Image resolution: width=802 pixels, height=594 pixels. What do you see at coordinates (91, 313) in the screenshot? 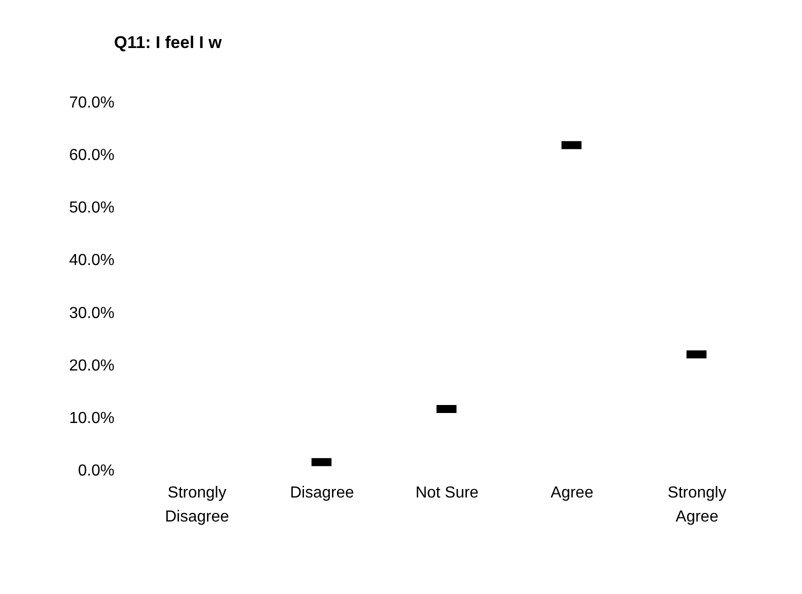
I see `y-tick-label: 30.0%` at bounding box center [91, 313].